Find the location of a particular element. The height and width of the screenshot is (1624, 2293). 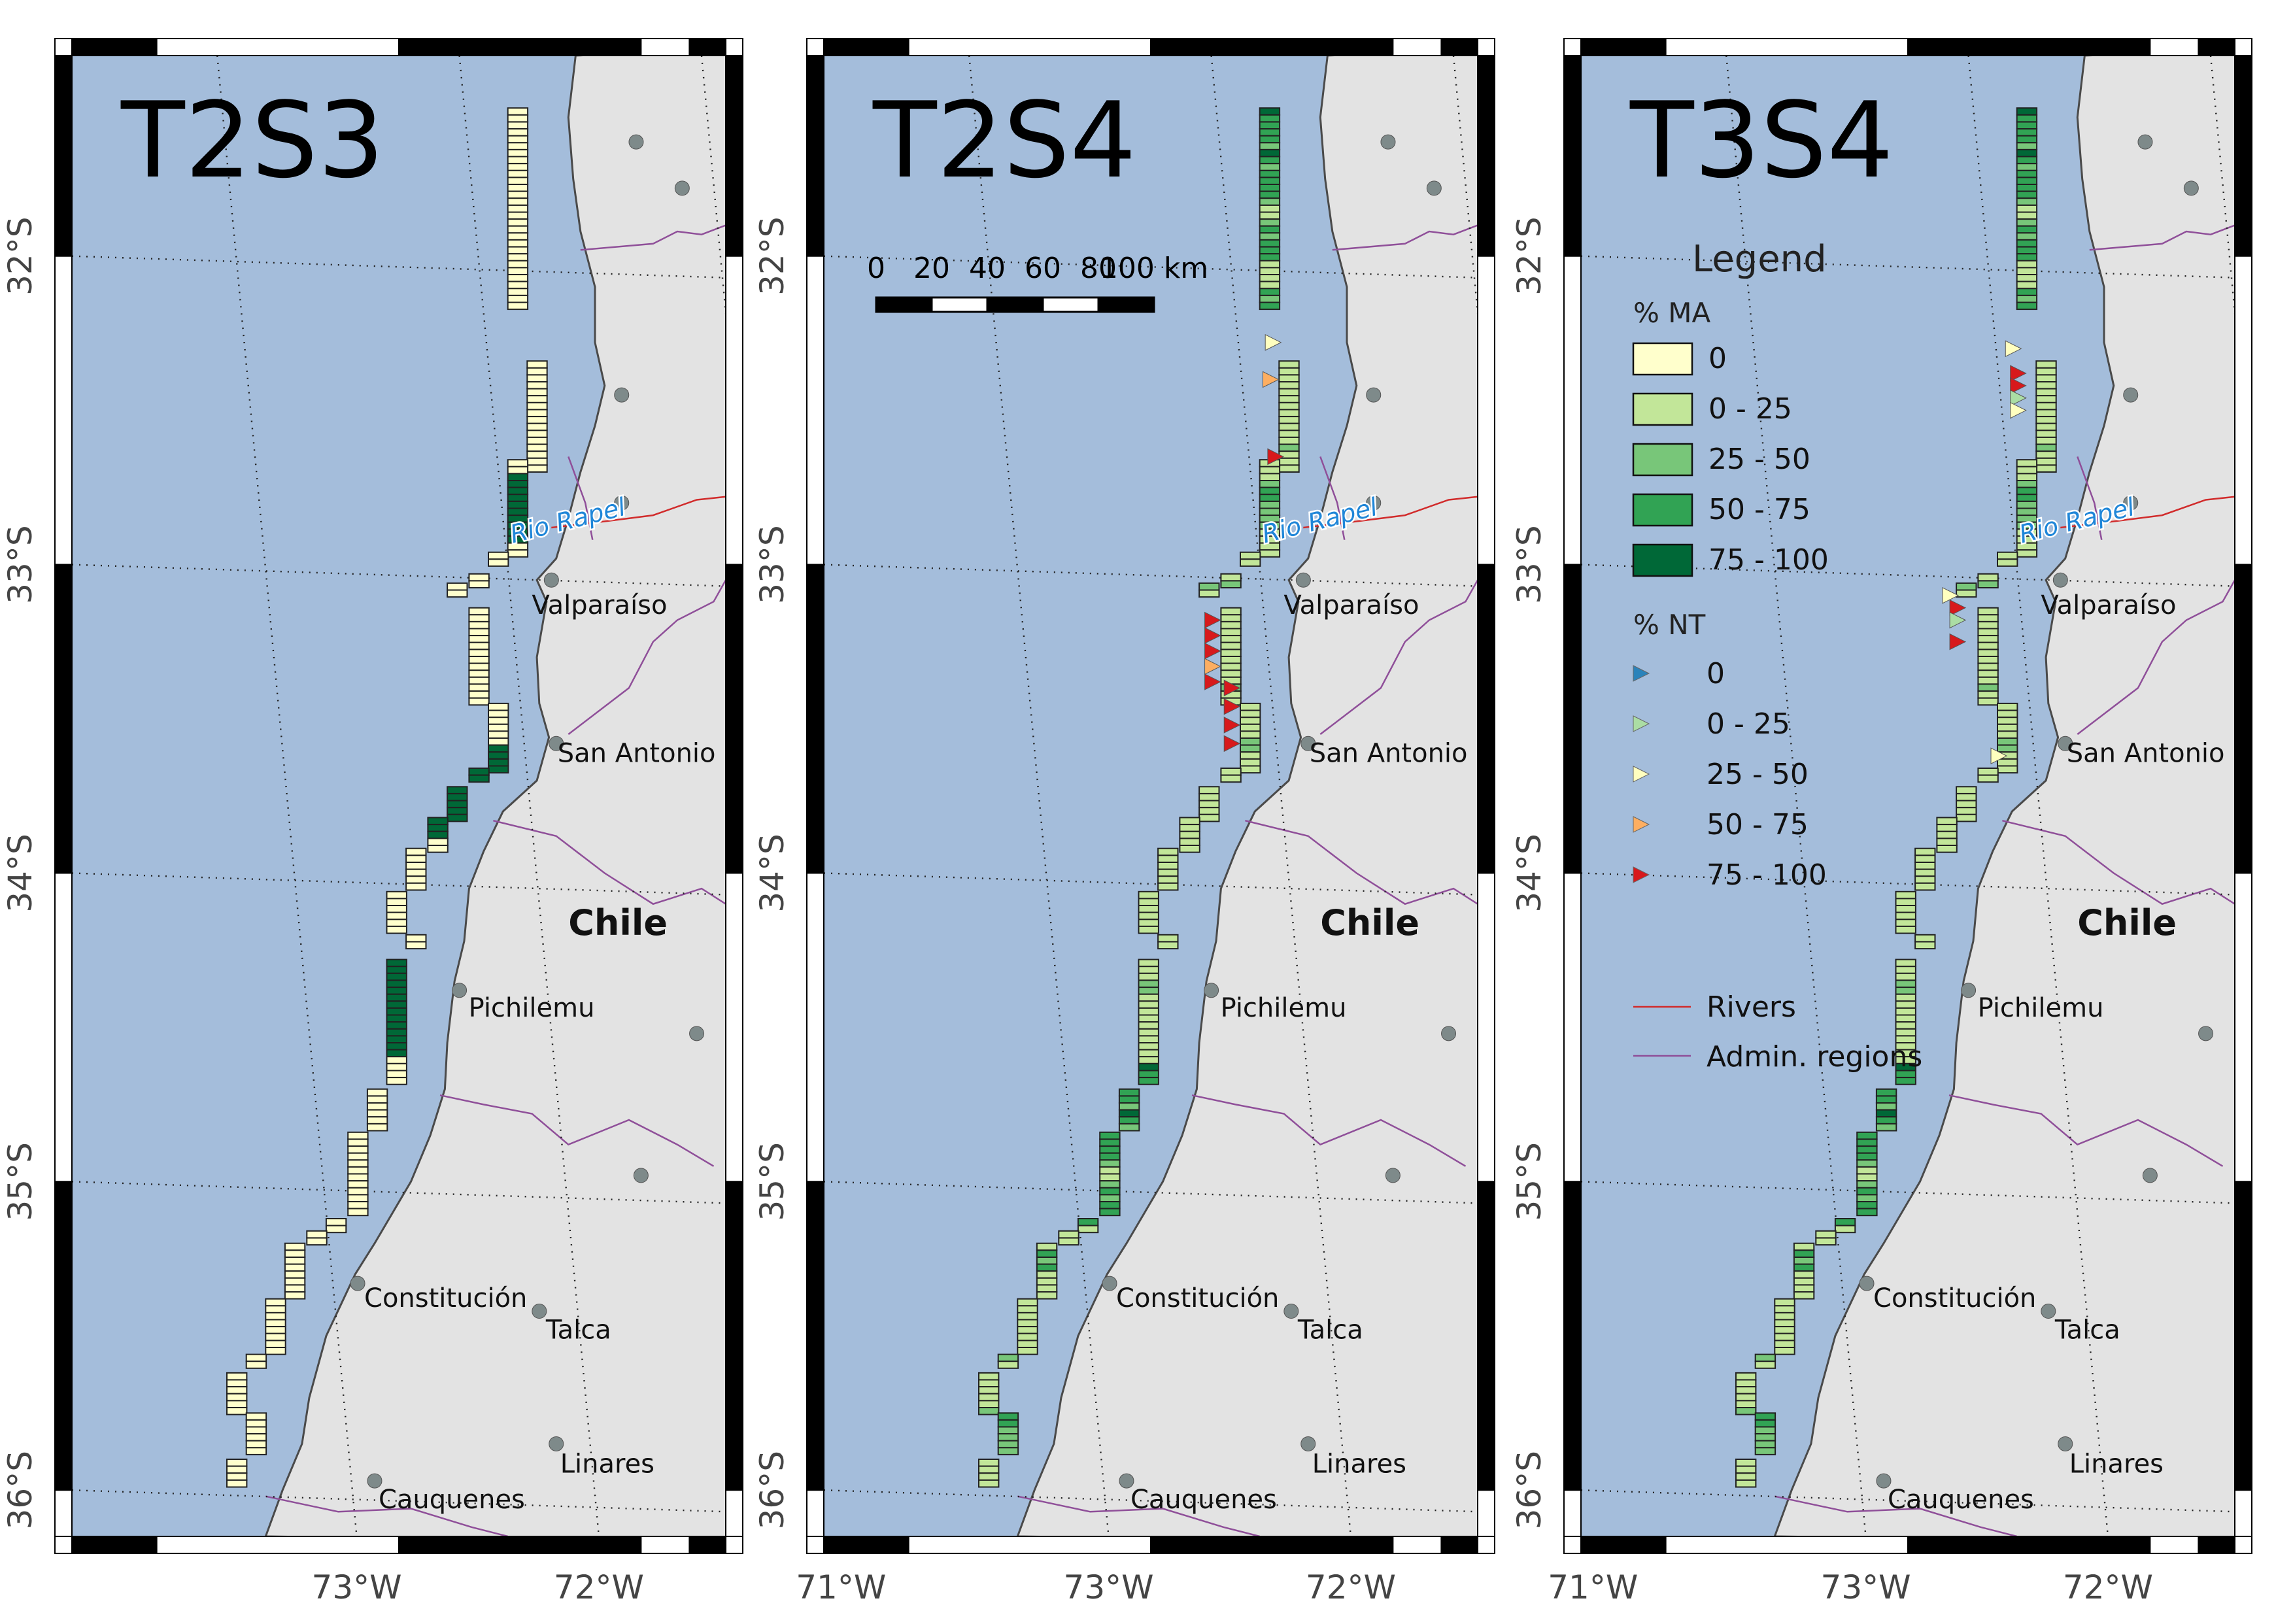

city-label: Constitución is located at coordinates (1954, 1298).